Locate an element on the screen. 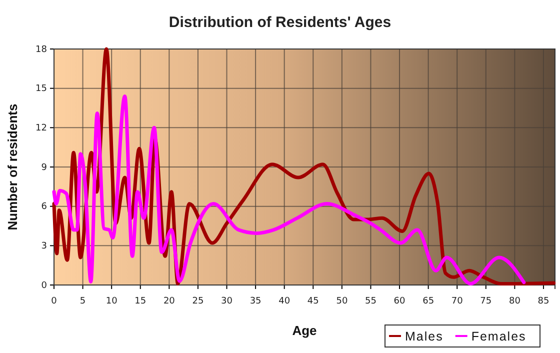 This screenshot has width=560, height=353. x-tick-label: 45 is located at coordinates (313, 301).